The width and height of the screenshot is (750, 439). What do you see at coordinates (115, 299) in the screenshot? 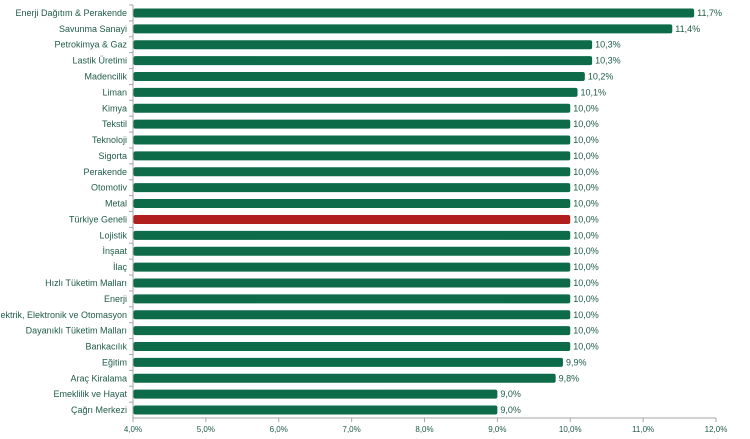
I see `category-label: Enerji` at bounding box center [115, 299].